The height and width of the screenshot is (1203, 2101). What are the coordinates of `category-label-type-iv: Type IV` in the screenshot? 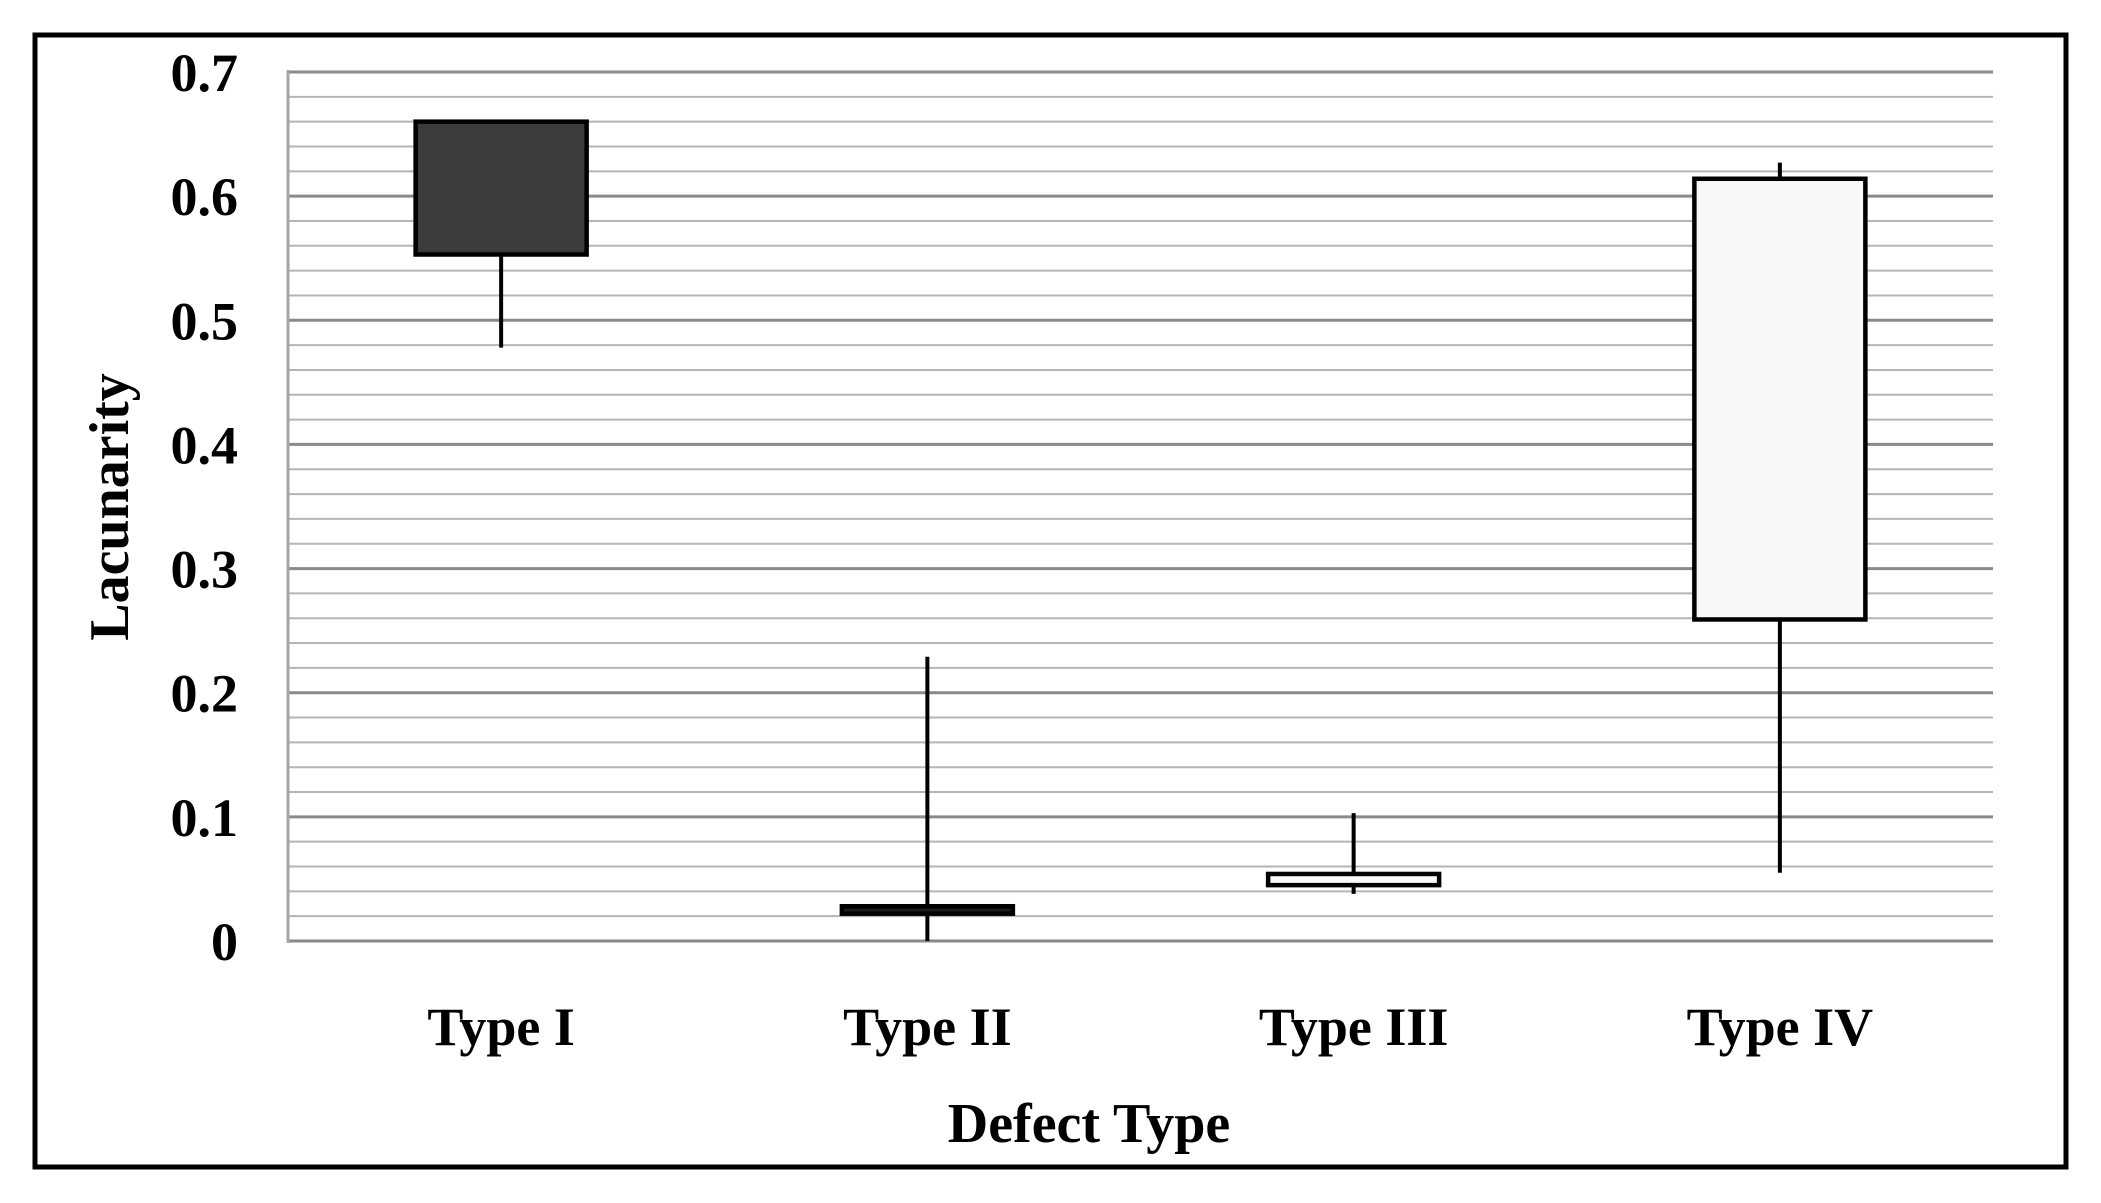 It's located at (1780, 1027).